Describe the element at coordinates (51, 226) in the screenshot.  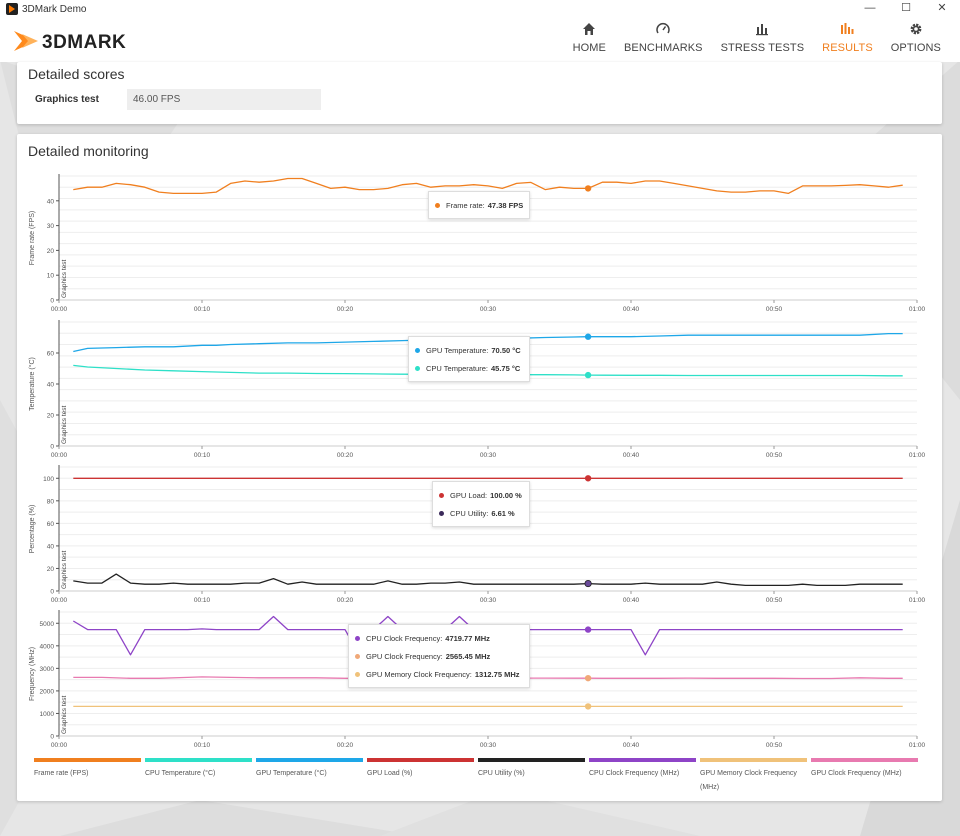
I see `y-tick-label: 30` at that location.